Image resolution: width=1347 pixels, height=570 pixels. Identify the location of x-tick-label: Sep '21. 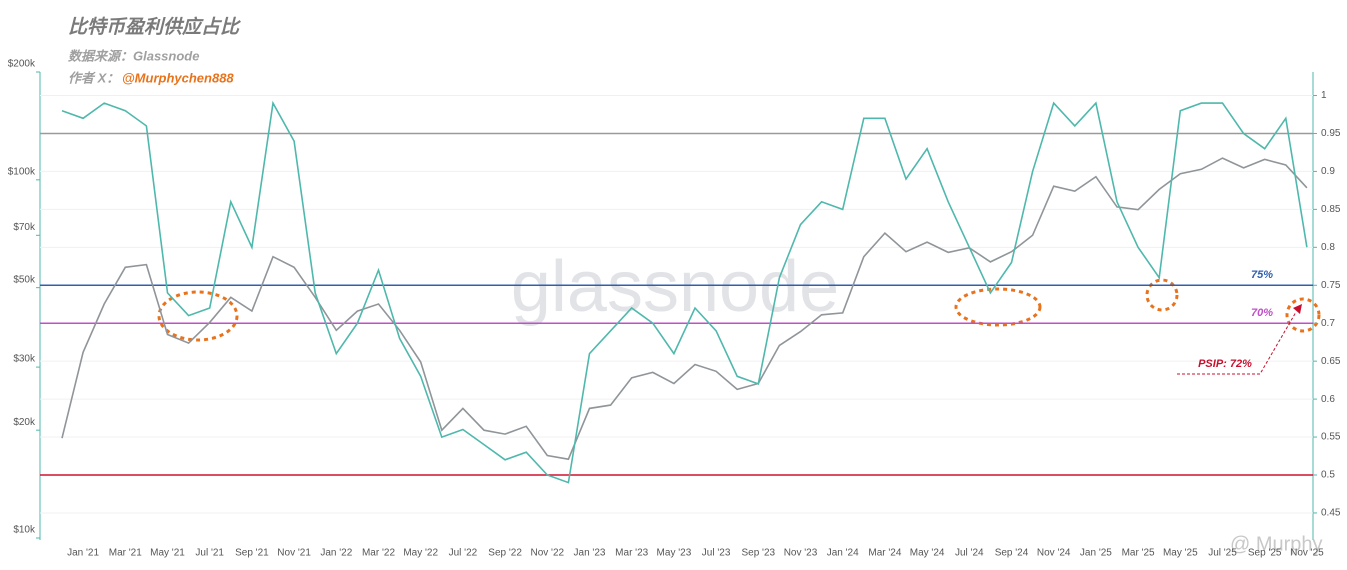
(252, 553).